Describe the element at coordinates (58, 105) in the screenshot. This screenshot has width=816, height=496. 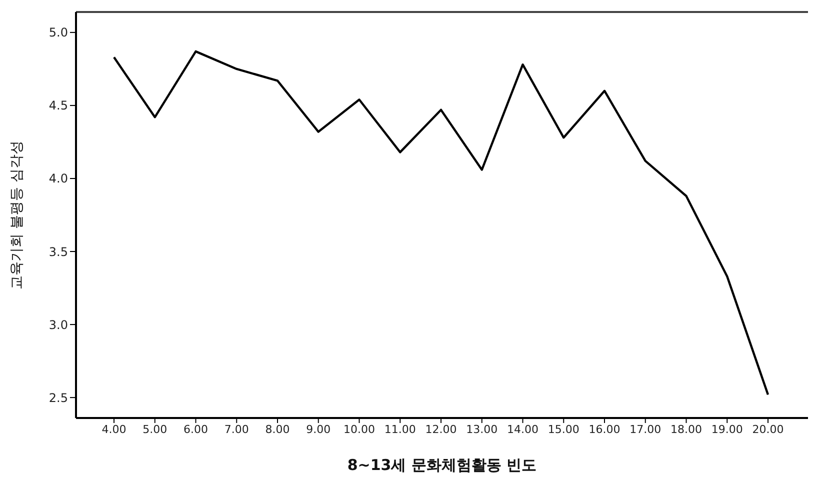
I see `y-tick-label: 4.5` at that location.